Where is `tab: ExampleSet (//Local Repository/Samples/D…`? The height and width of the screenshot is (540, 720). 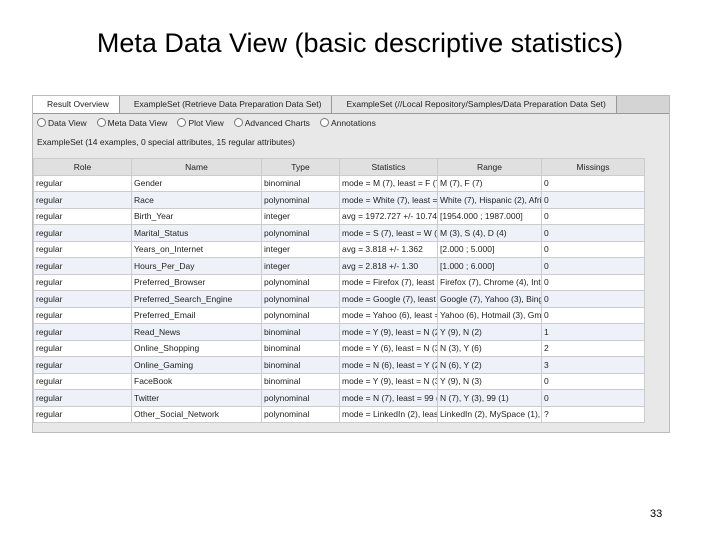 tab: ExampleSet (//Local Repository/Samples/D… is located at coordinates (474, 104).